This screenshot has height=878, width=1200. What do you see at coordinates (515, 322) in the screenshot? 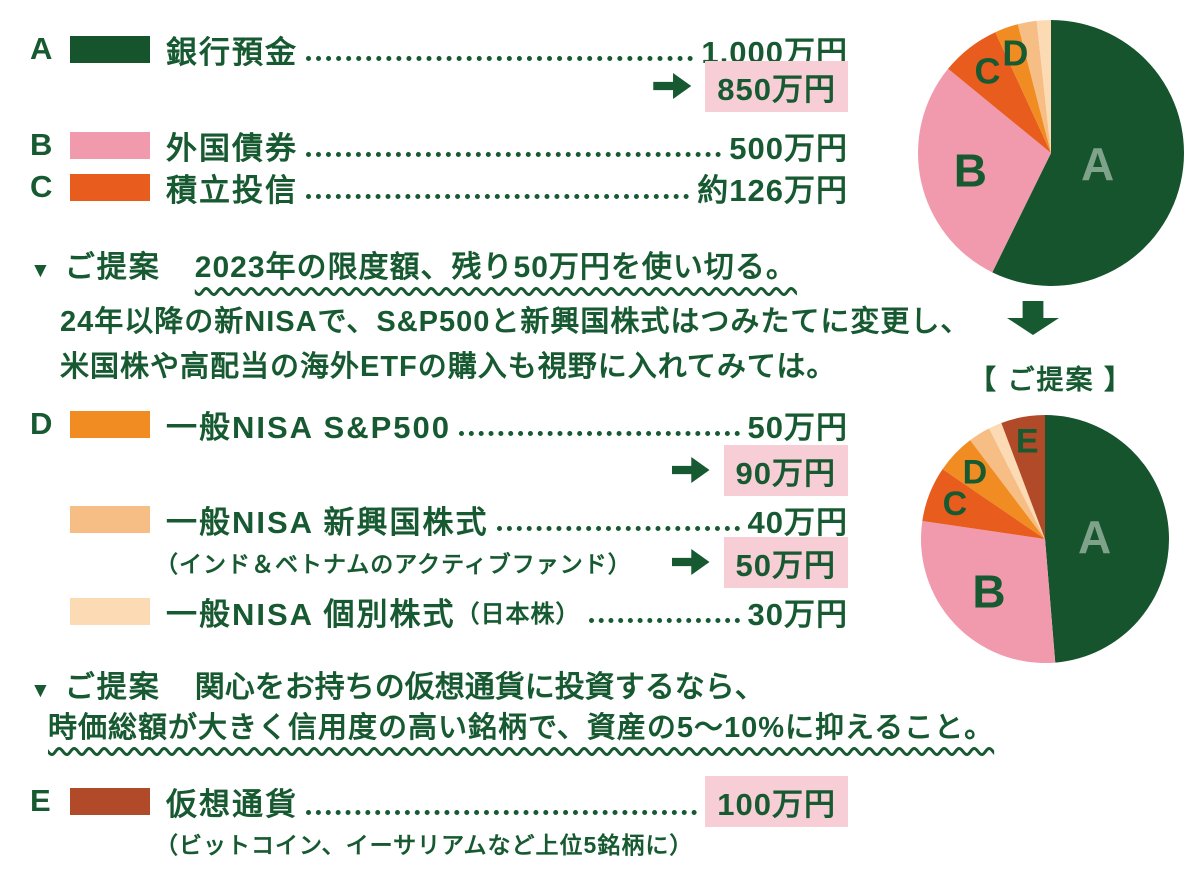
I see `proposal1-body-line1: 24年以降の新NISAで、S&P500と新興国株式はつみたてに変更し、` at bounding box center [515, 322].